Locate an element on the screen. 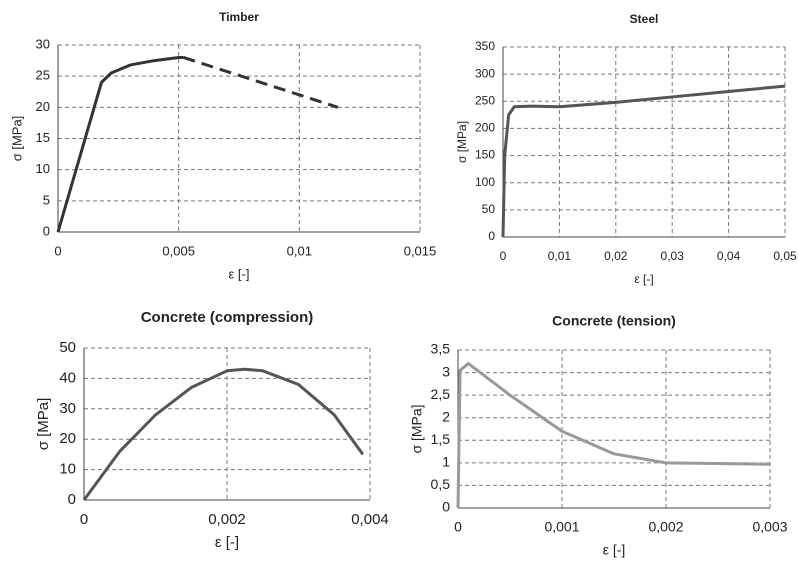 This screenshot has width=799, height=562. y-tick-label: 2,5 is located at coordinates (441, 394).